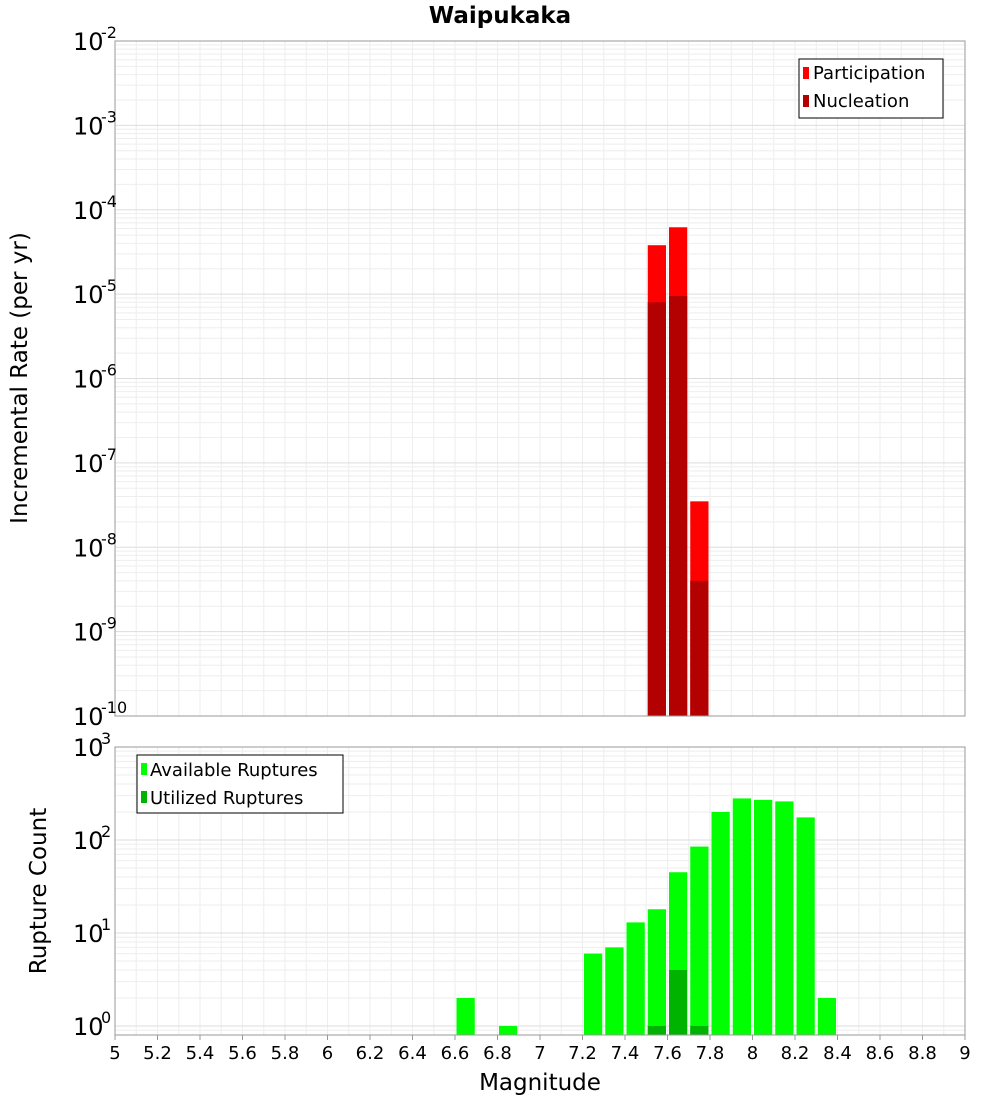 The width and height of the screenshot is (1000, 1100). I want to click on rate-y-tick-exponent: -10, so click(114, 707).